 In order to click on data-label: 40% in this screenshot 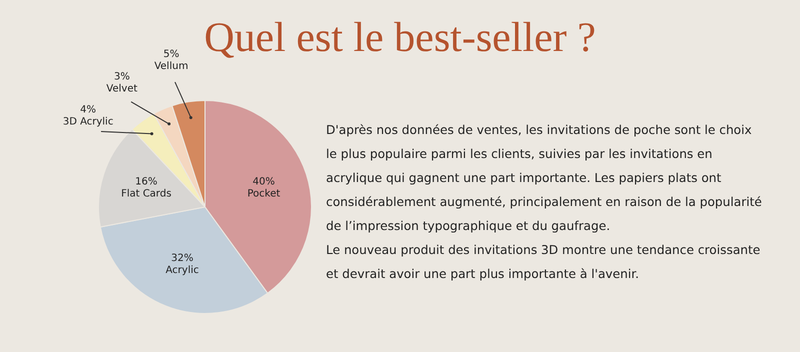, I will do `click(263, 182)`.